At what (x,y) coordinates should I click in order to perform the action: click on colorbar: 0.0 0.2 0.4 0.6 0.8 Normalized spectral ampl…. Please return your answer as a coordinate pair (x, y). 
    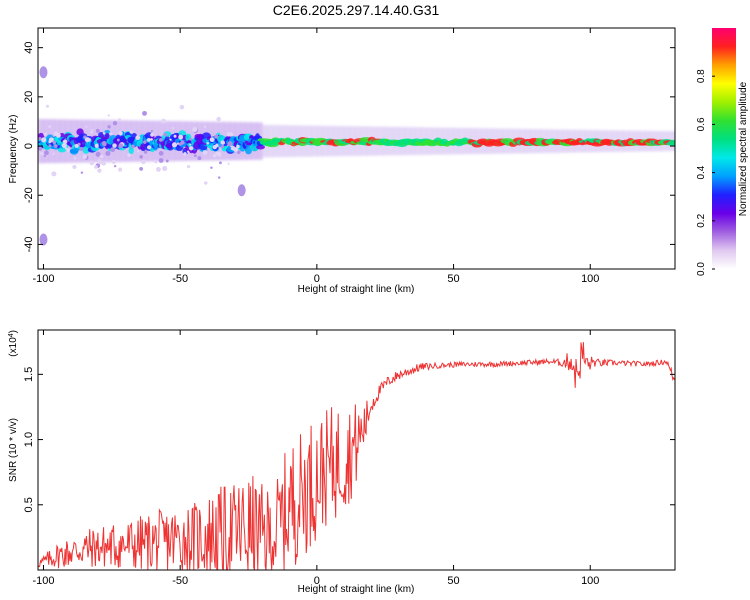
    Looking at the image, I should click on (722, 152).